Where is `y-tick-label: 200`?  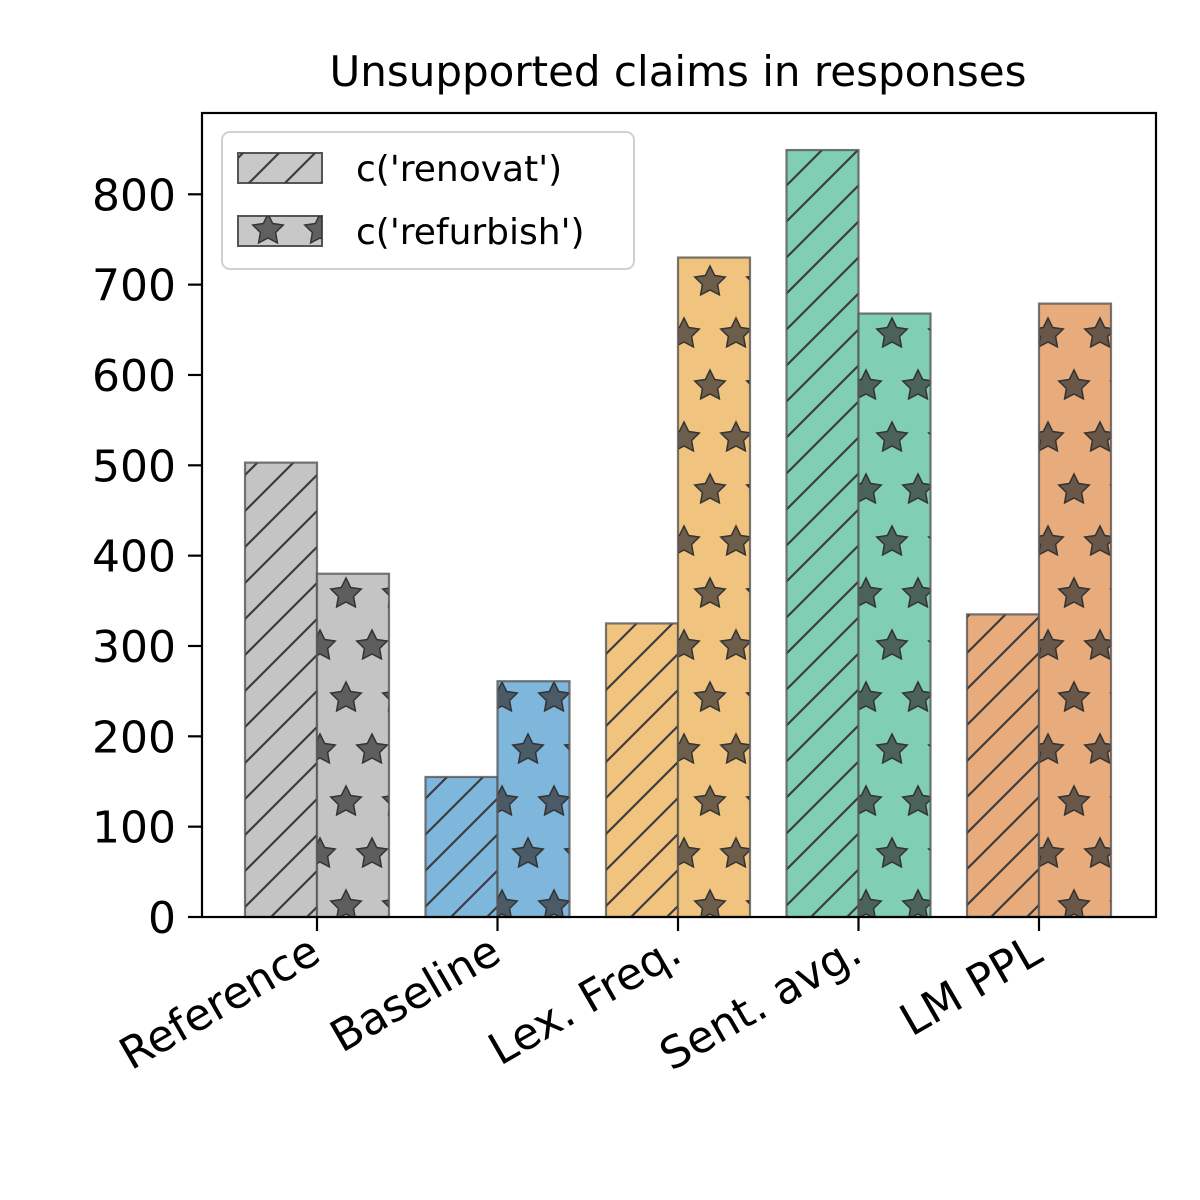
y-tick-label: 200 is located at coordinates (134, 737).